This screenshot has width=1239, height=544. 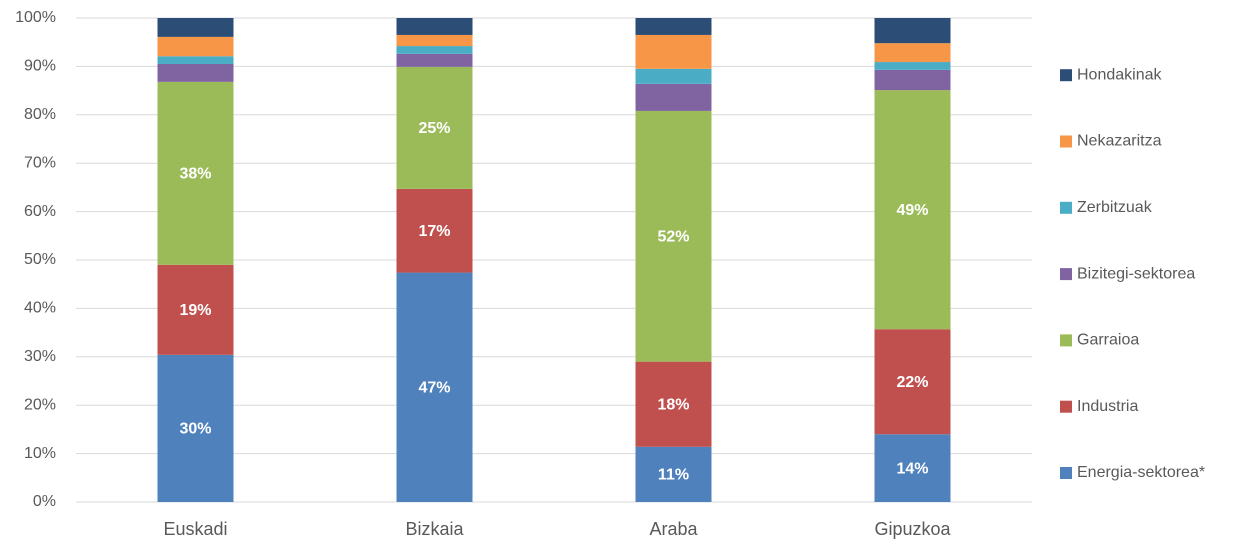 What do you see at coordinates (1141, 472) in the screenshot?
I see `legend-label: Energia-sektorea*` at bounding box center [1141, 472].